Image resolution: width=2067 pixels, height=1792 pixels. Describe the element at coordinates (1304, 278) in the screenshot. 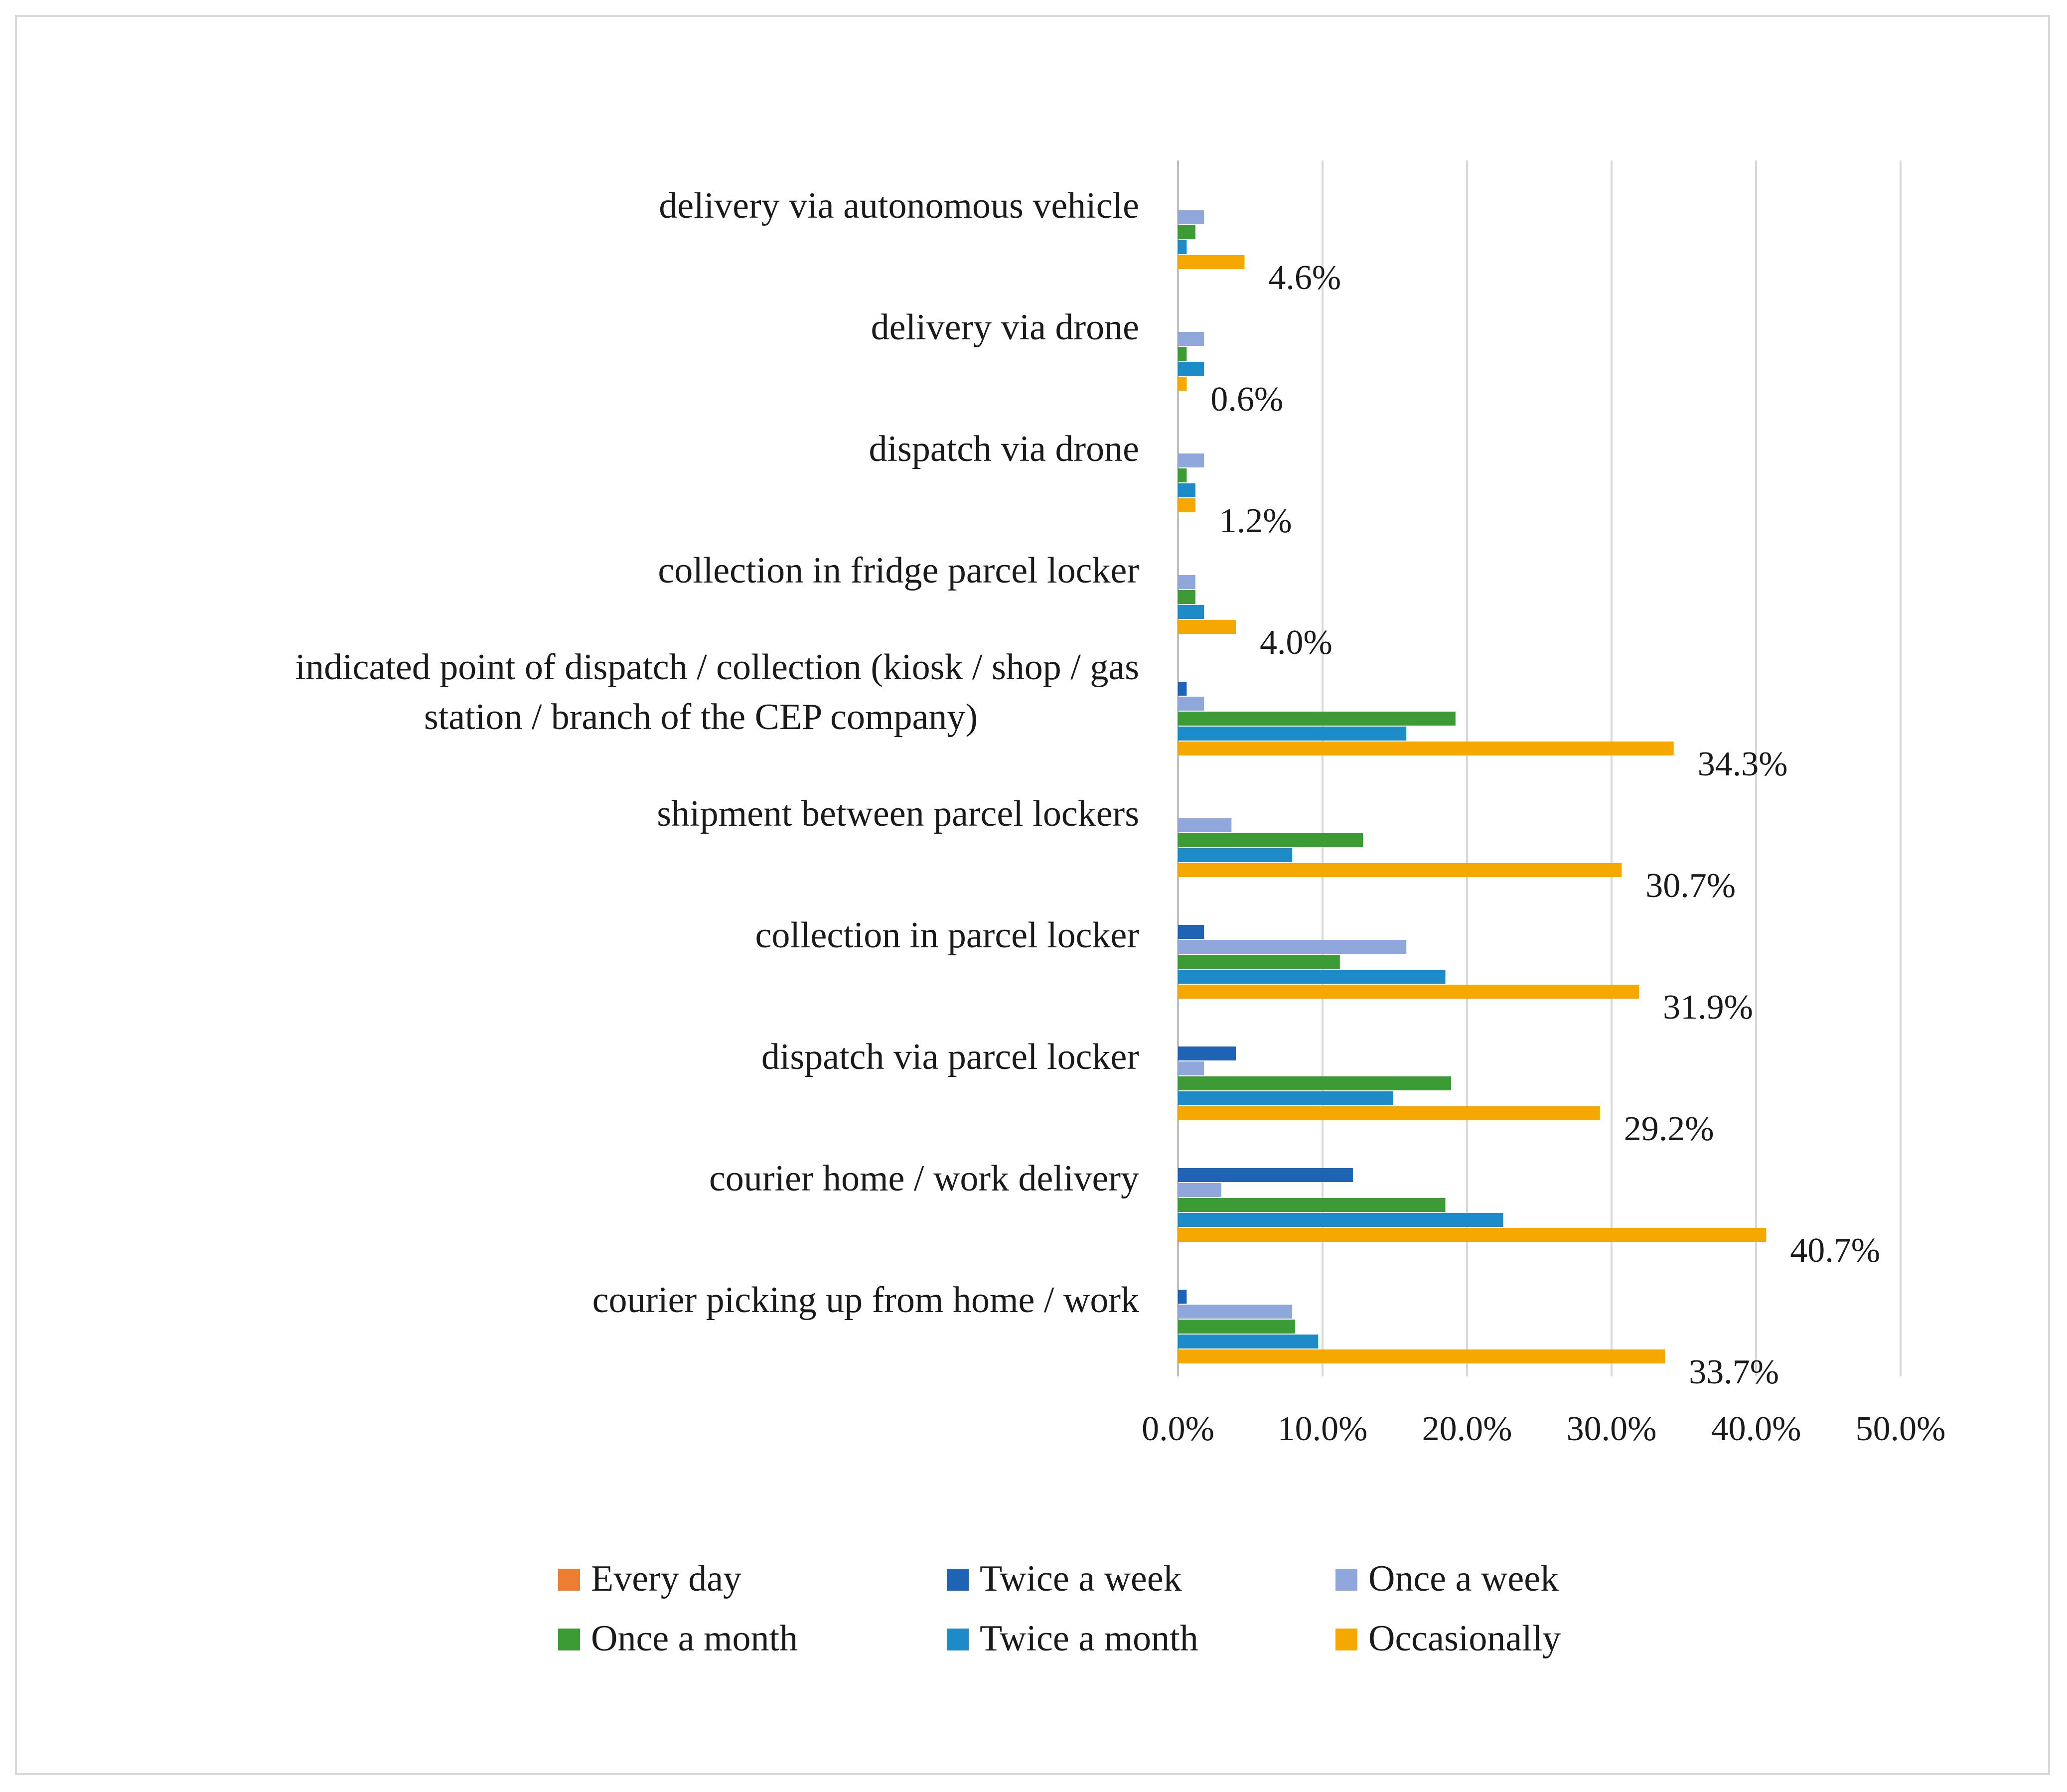

I see `data-label: 4.6%` at that location.